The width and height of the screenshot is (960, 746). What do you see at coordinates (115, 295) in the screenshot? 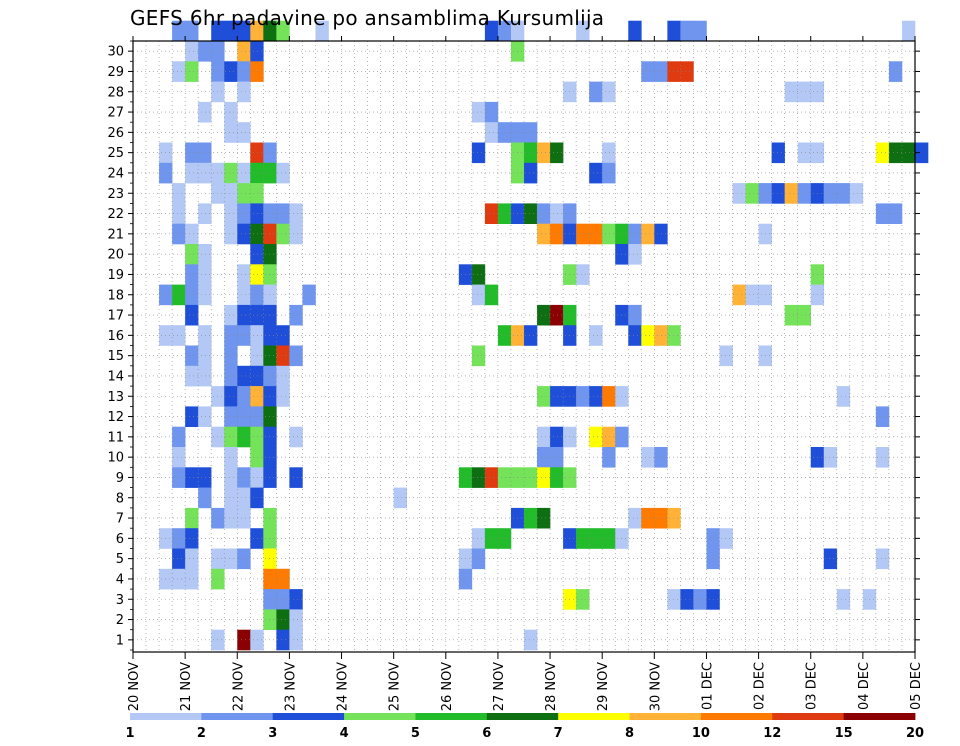
I see `y-tick-label: 18` at bounding box center [115, 295].